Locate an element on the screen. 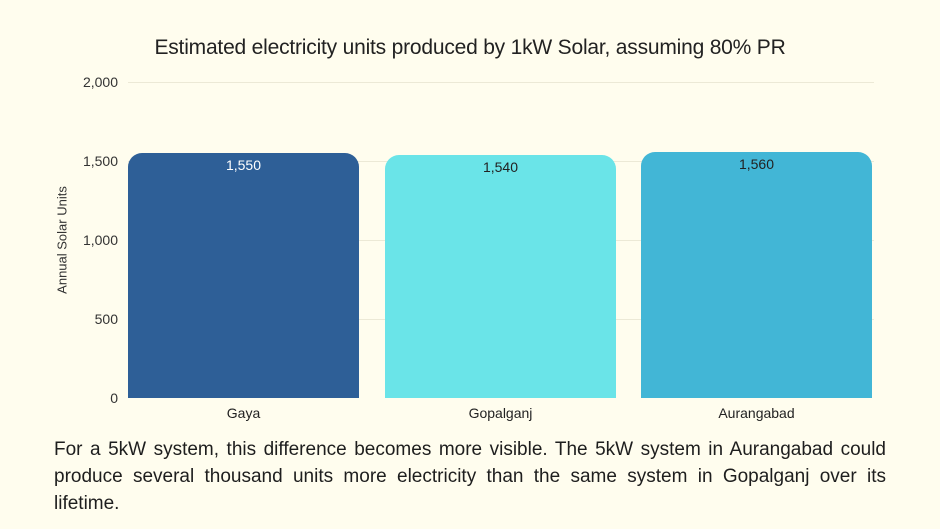 The height and width of the screenshot is (529, 940). bar-gopalganj: 1,540 is located at coordinates (500, 276).